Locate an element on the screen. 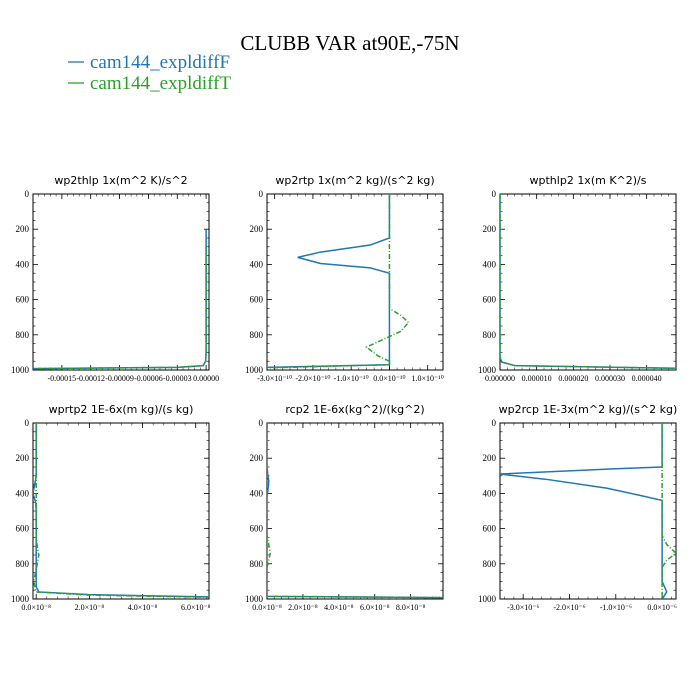 This screenshot has width=700, height=700. legend-label-expldiffT: cam144_expldiffT is located at coordinates (160, 83).